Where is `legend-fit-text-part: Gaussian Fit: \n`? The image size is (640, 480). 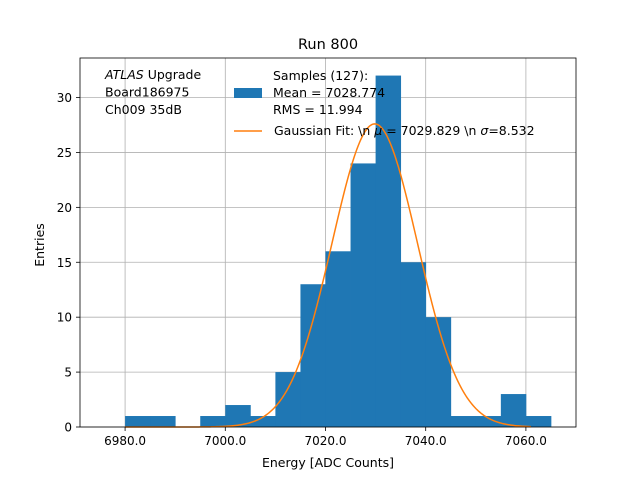
legend-fit-text-part: Gaussian Fit: \n is located at coordinates (324, 130).